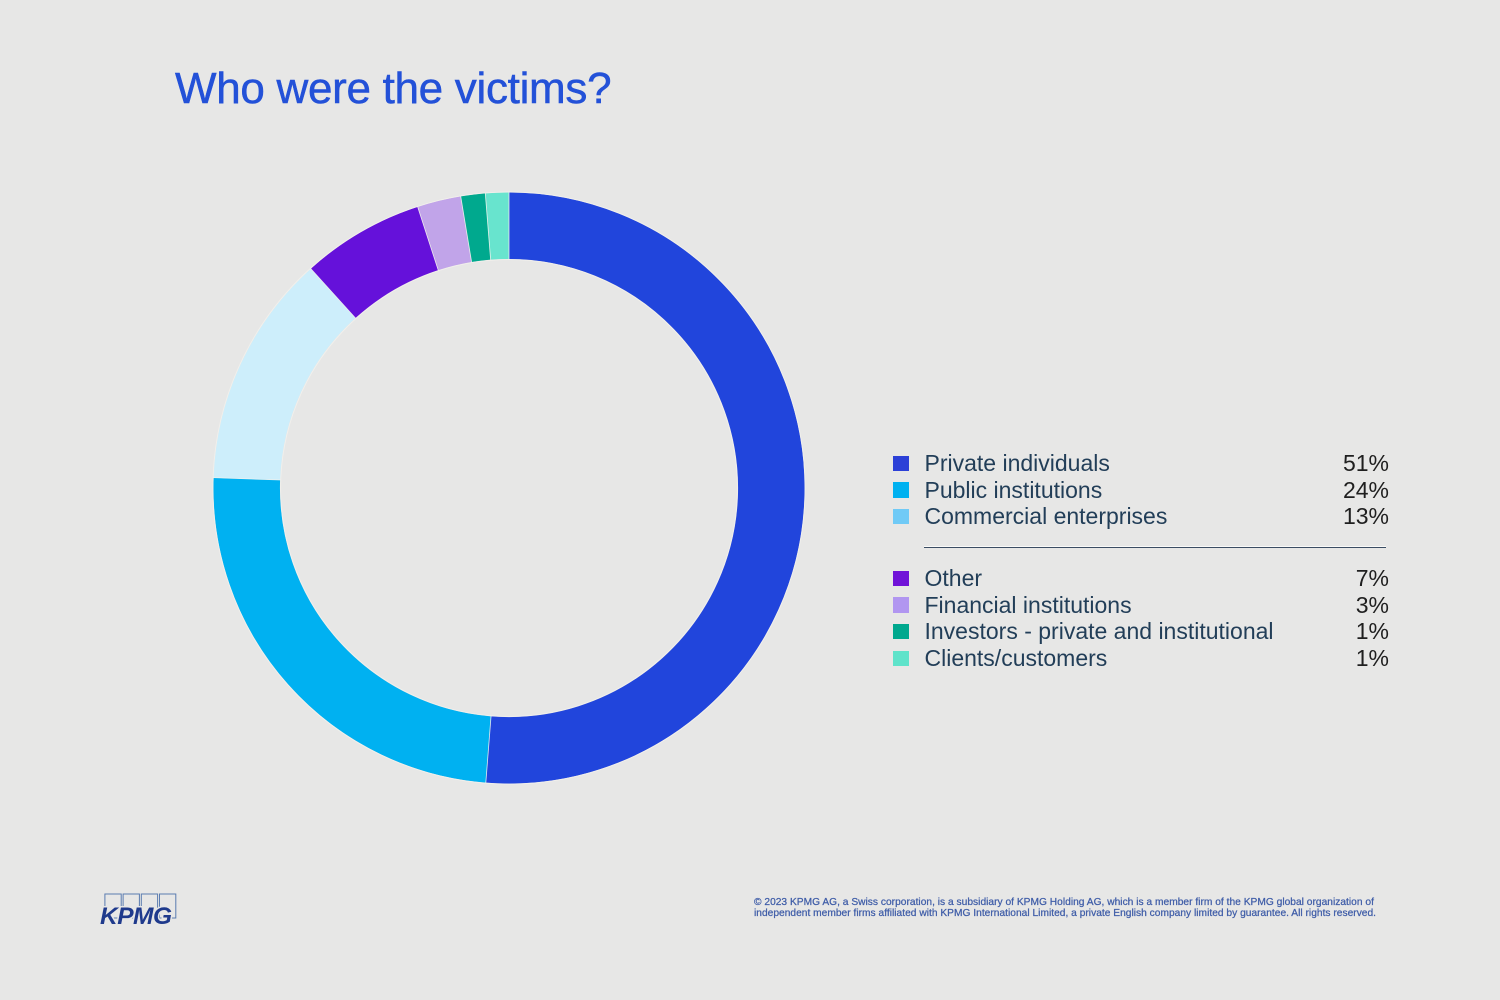 This screenshot has width=1500, height=1000. What do you see at coordinates (136, 916) in the screenshot?
I see `svg-text: KPMG` at bounding box center [136, 916].